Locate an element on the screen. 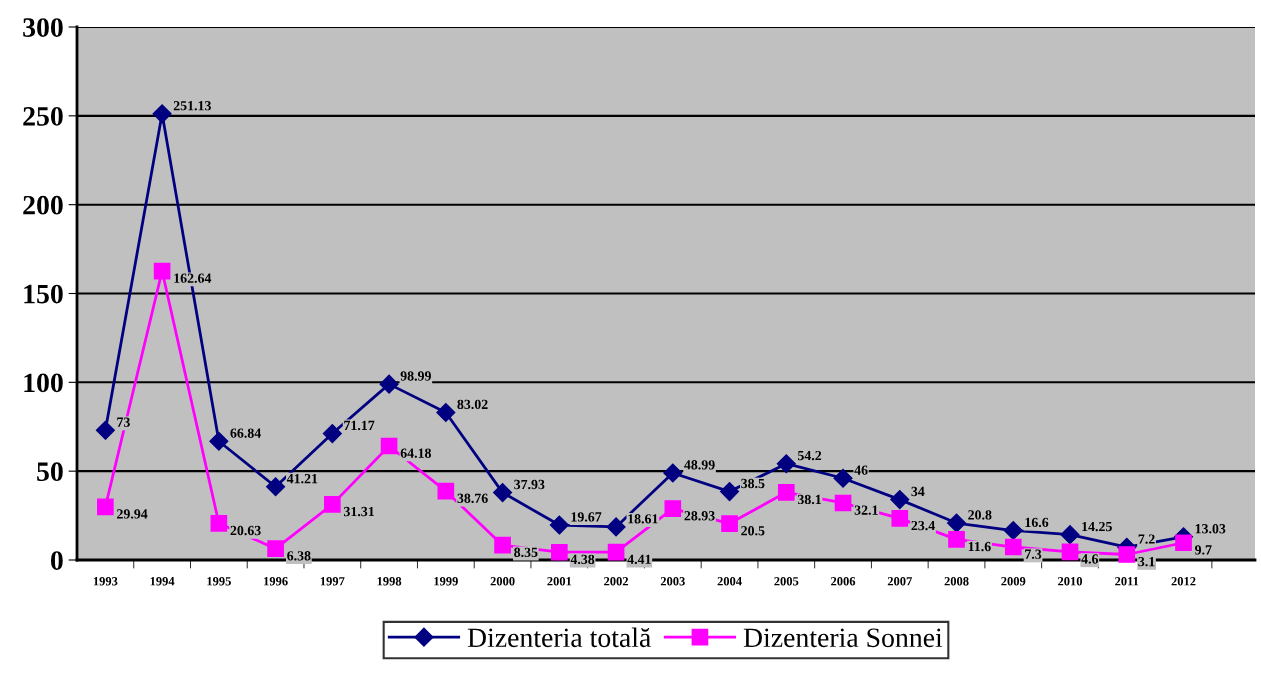 Image resolution: width=1261 pixels, height=680 pixels. data-label: 38.1 is located at coordinates (809, 499).